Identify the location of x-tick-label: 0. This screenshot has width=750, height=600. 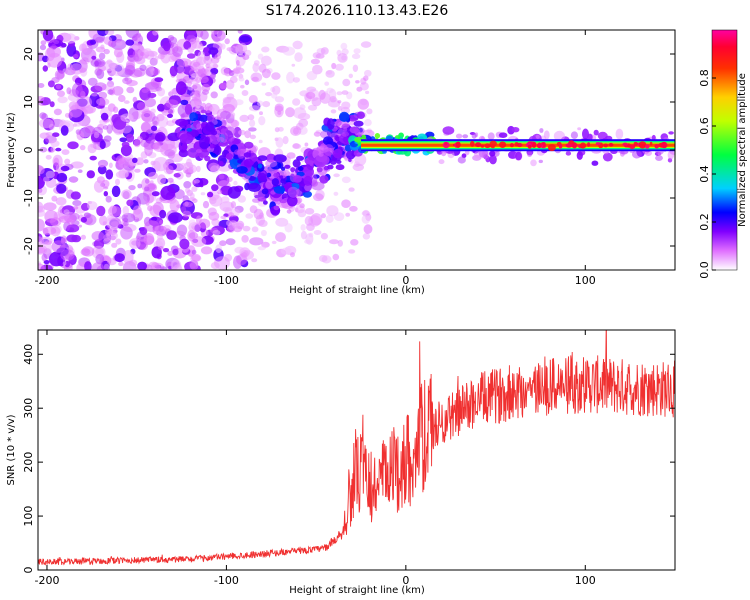
(405, 280).